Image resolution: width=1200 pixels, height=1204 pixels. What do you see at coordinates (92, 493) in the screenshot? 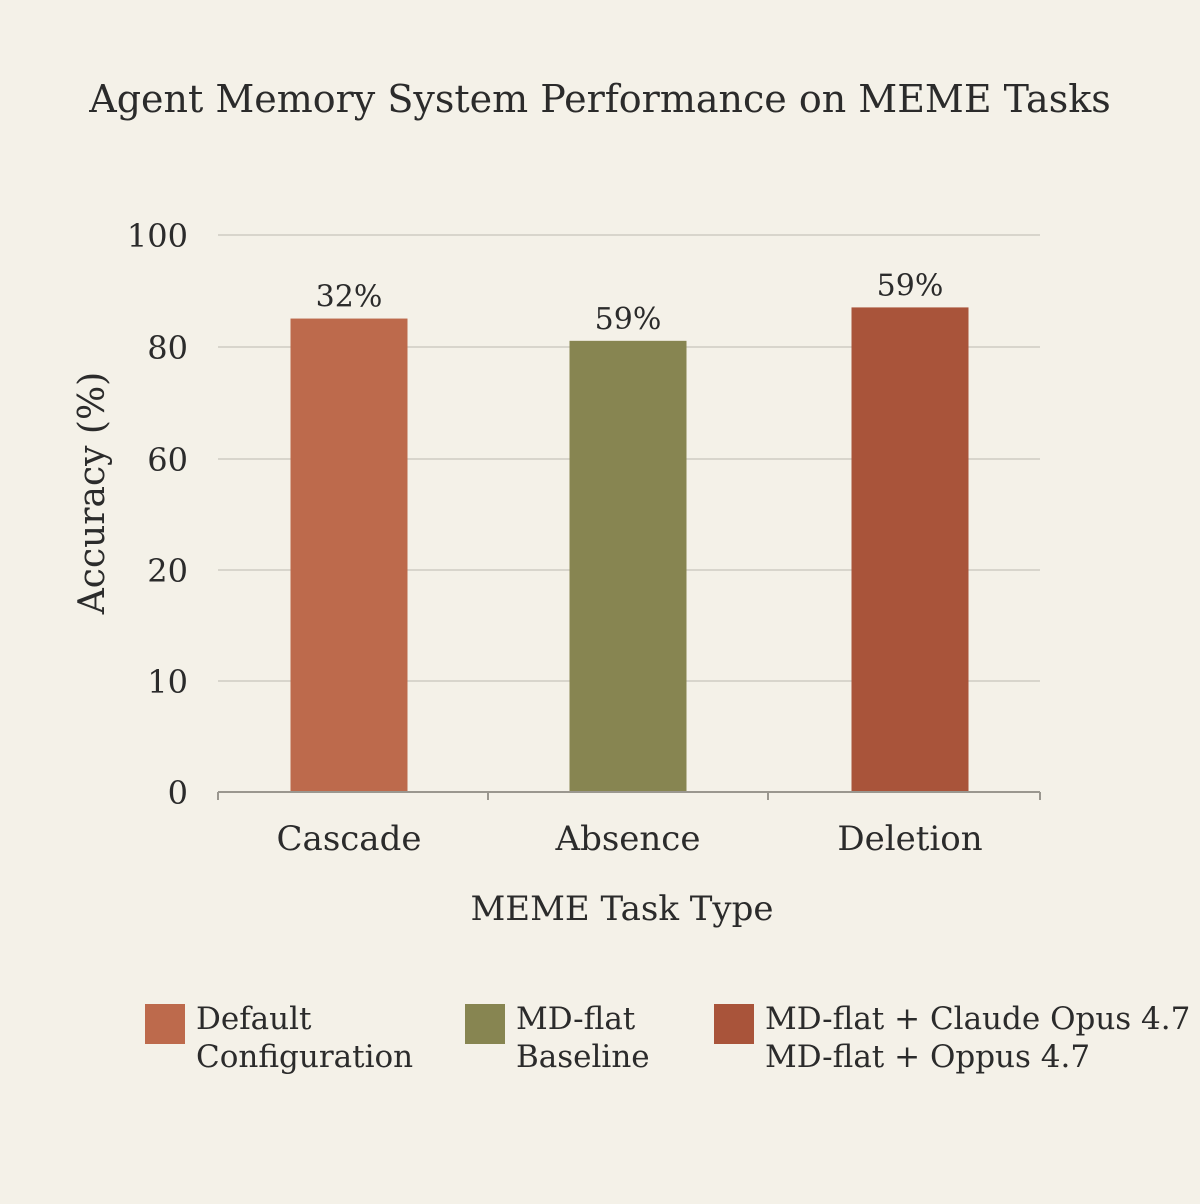
I see `y-axis-label: Accuracy (%)` at bounding box center [92, 493].